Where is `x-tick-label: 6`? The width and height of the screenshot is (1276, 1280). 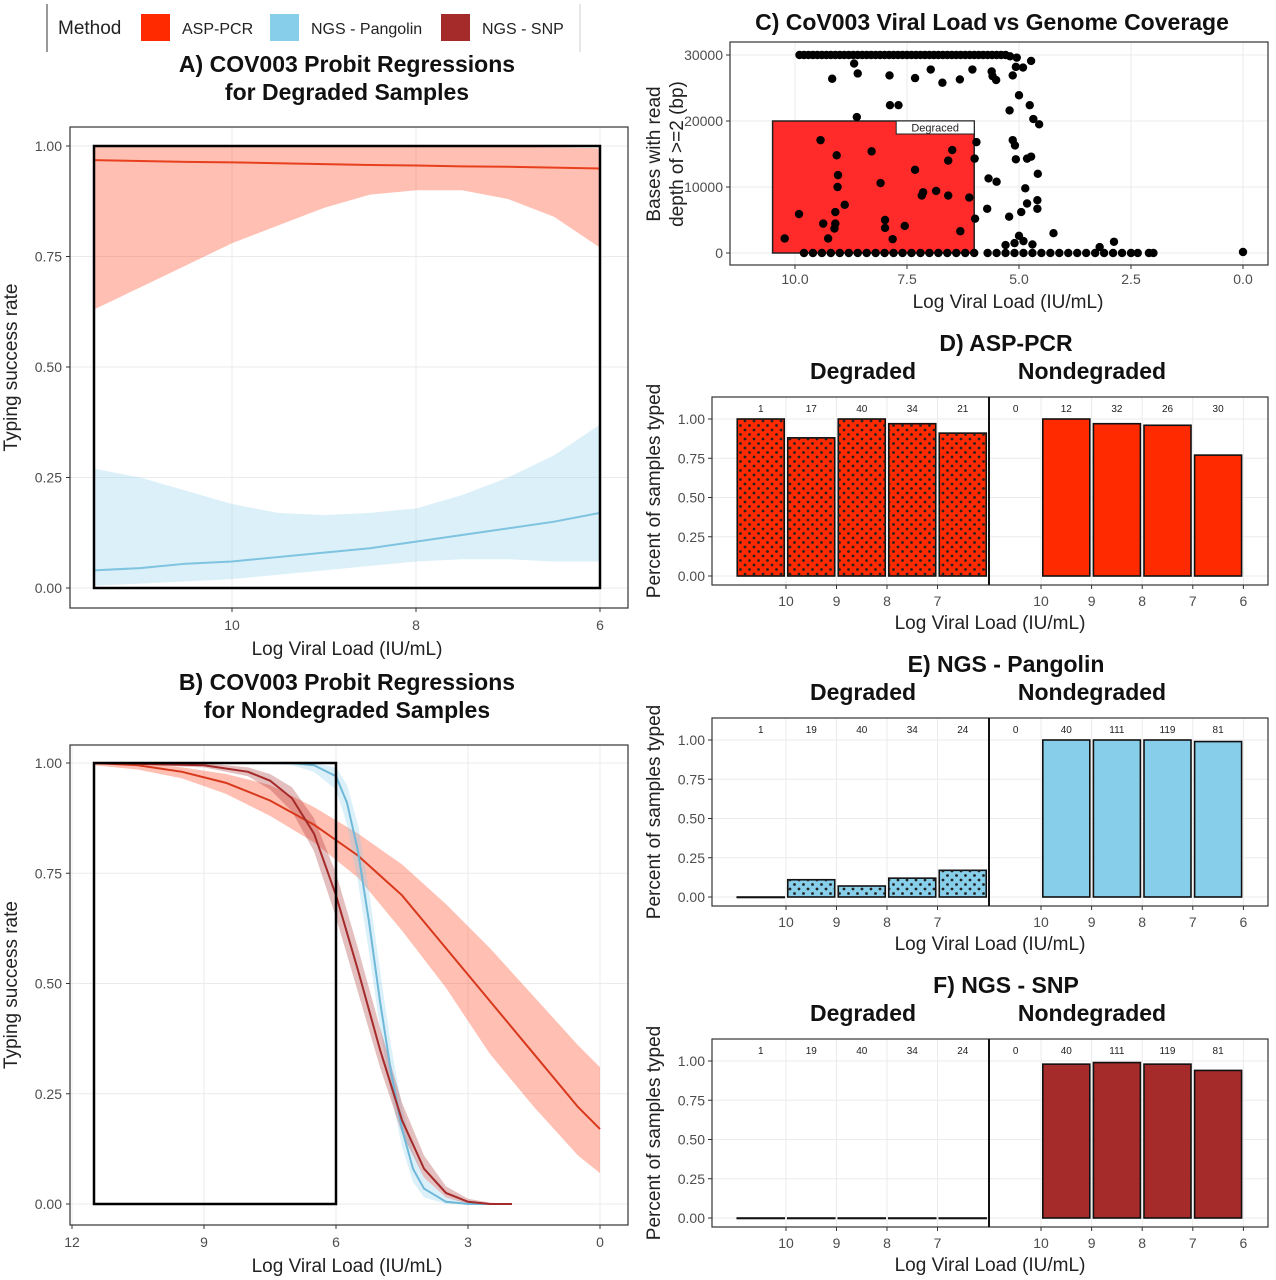
x-tick-label: 6 is located at coordinates (1244, 1243).